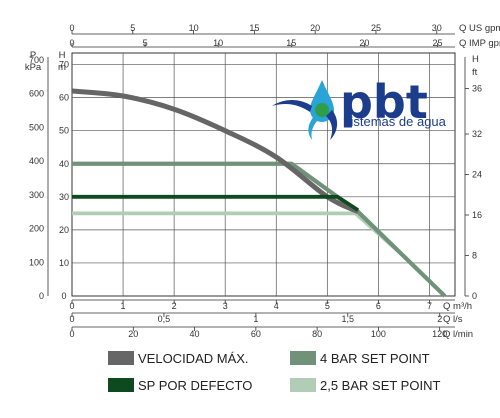 This screenshot has height=418, width=500. Describe the element at coordinates (36, 262) in the screenshot. I see `kpa-tick-label: 100` at that location.